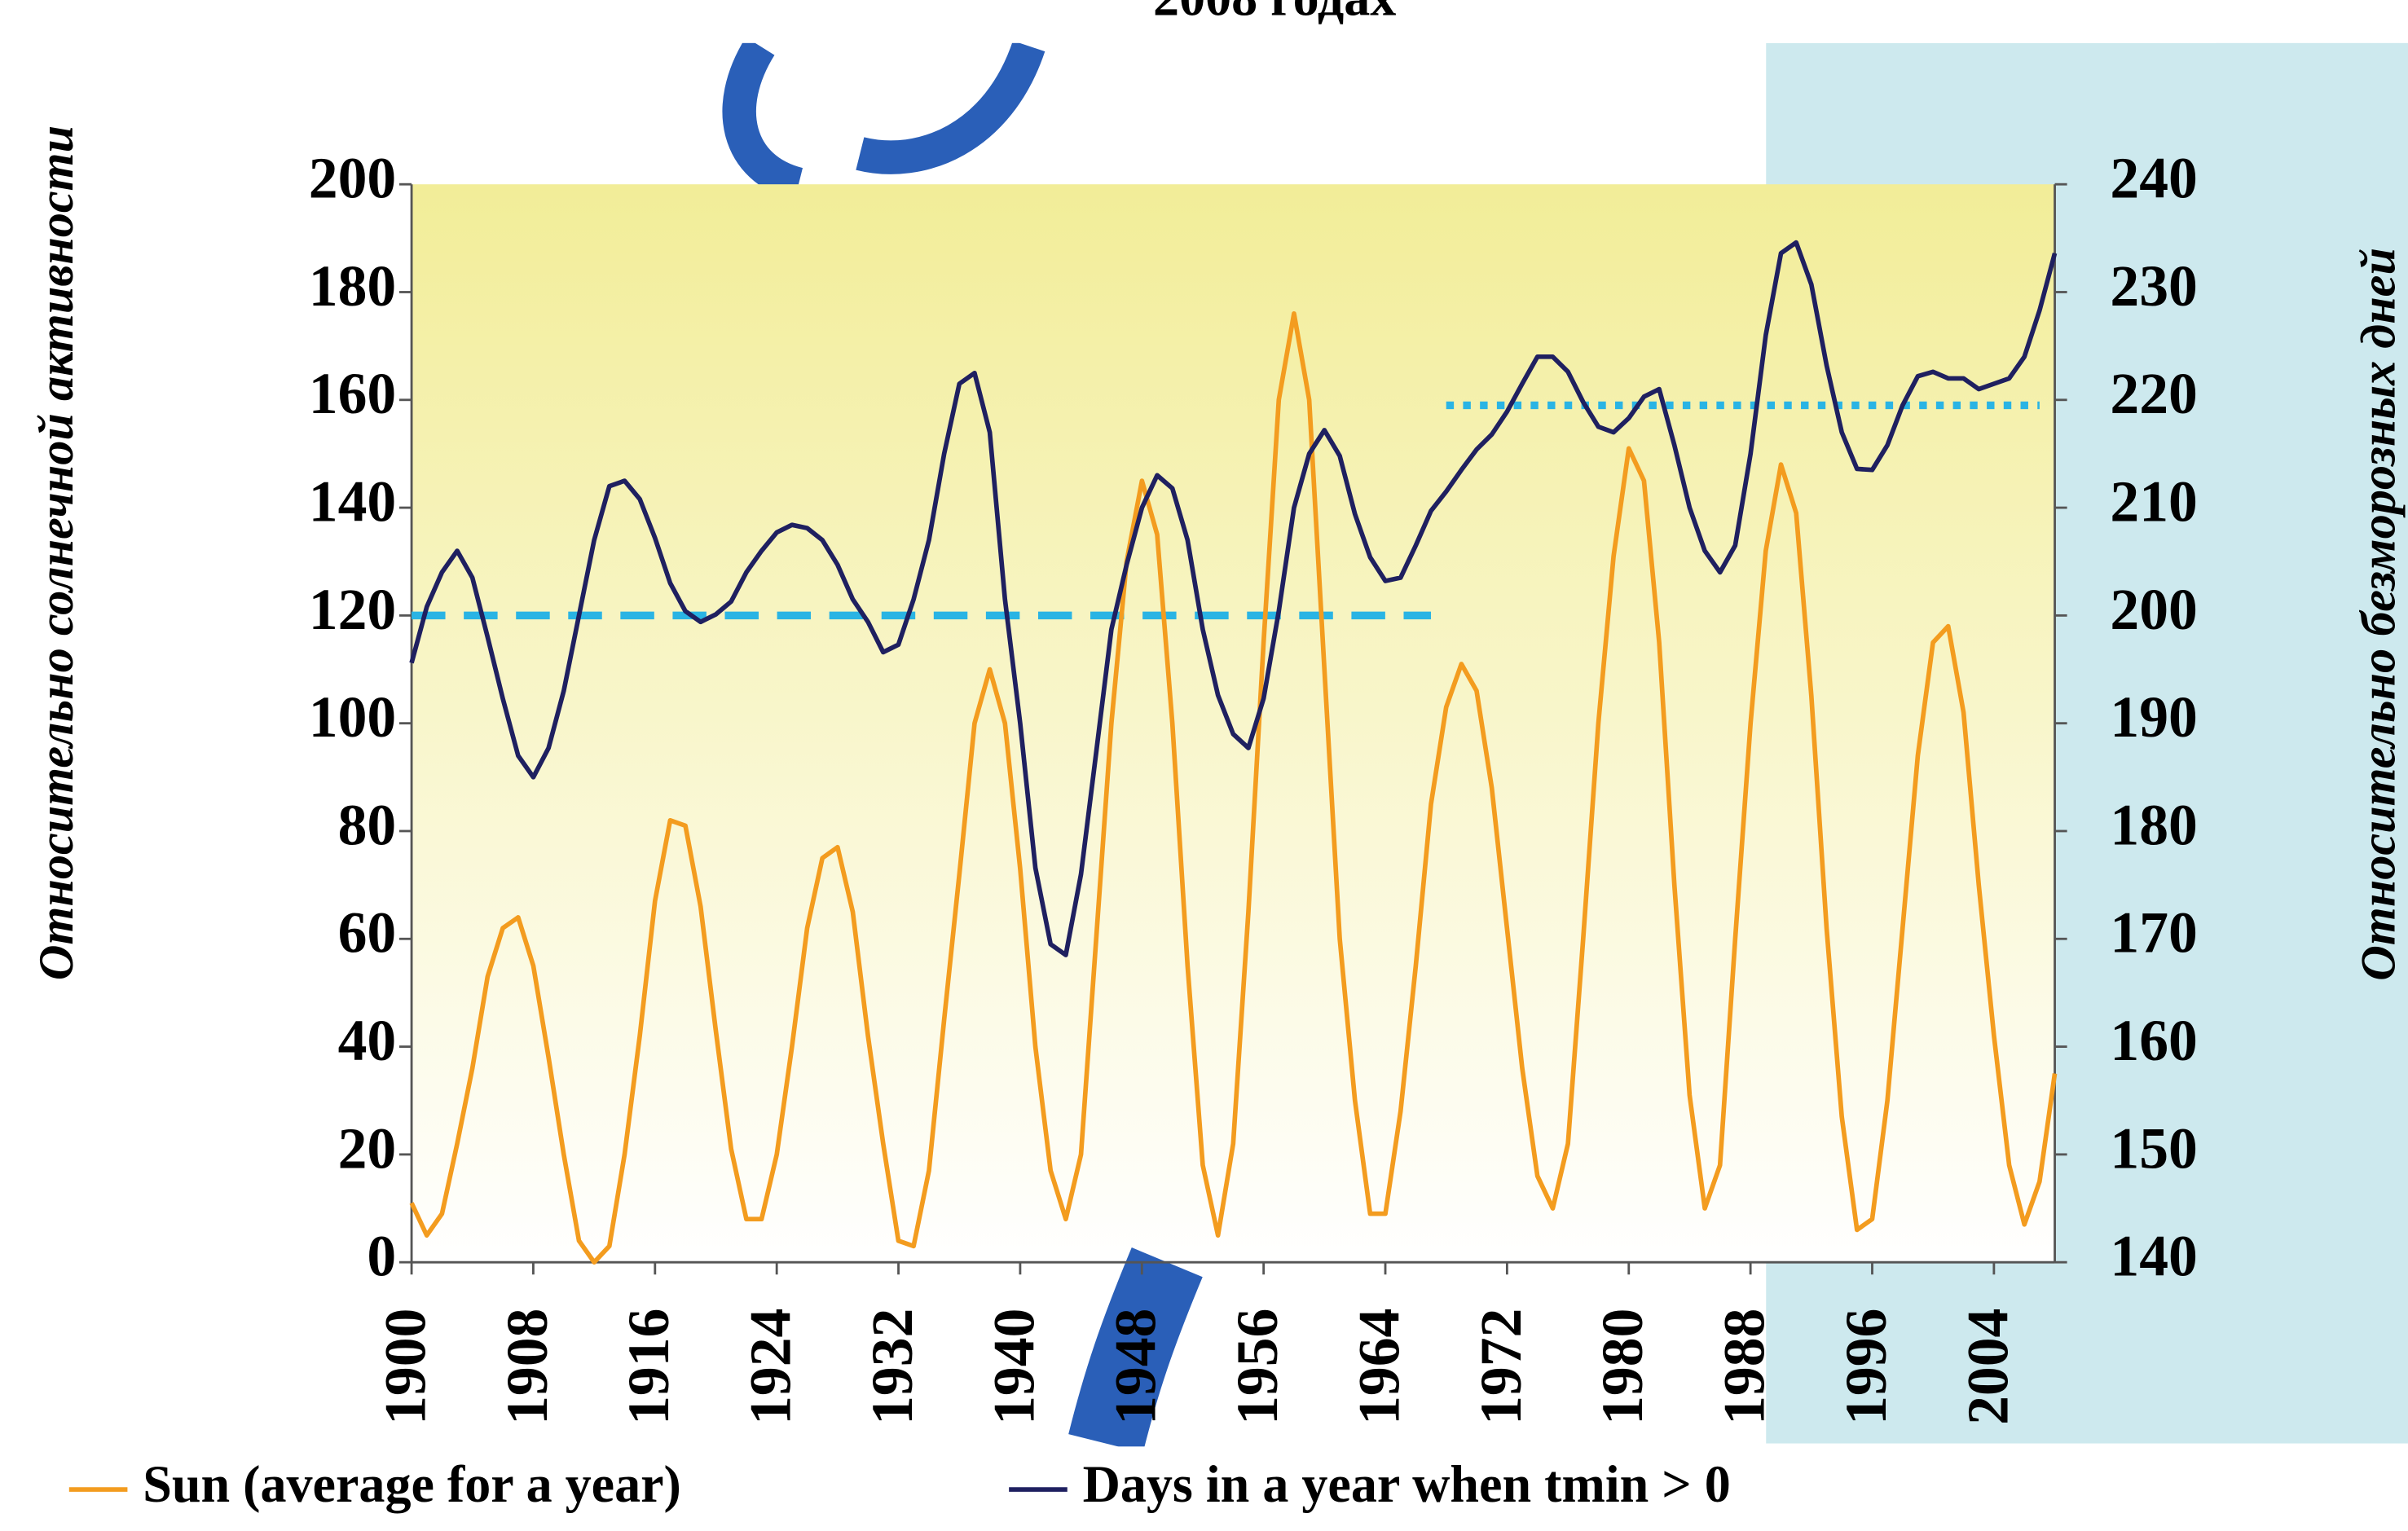  I want to click on x-tick-label: 1948, so click(1137, 1367).